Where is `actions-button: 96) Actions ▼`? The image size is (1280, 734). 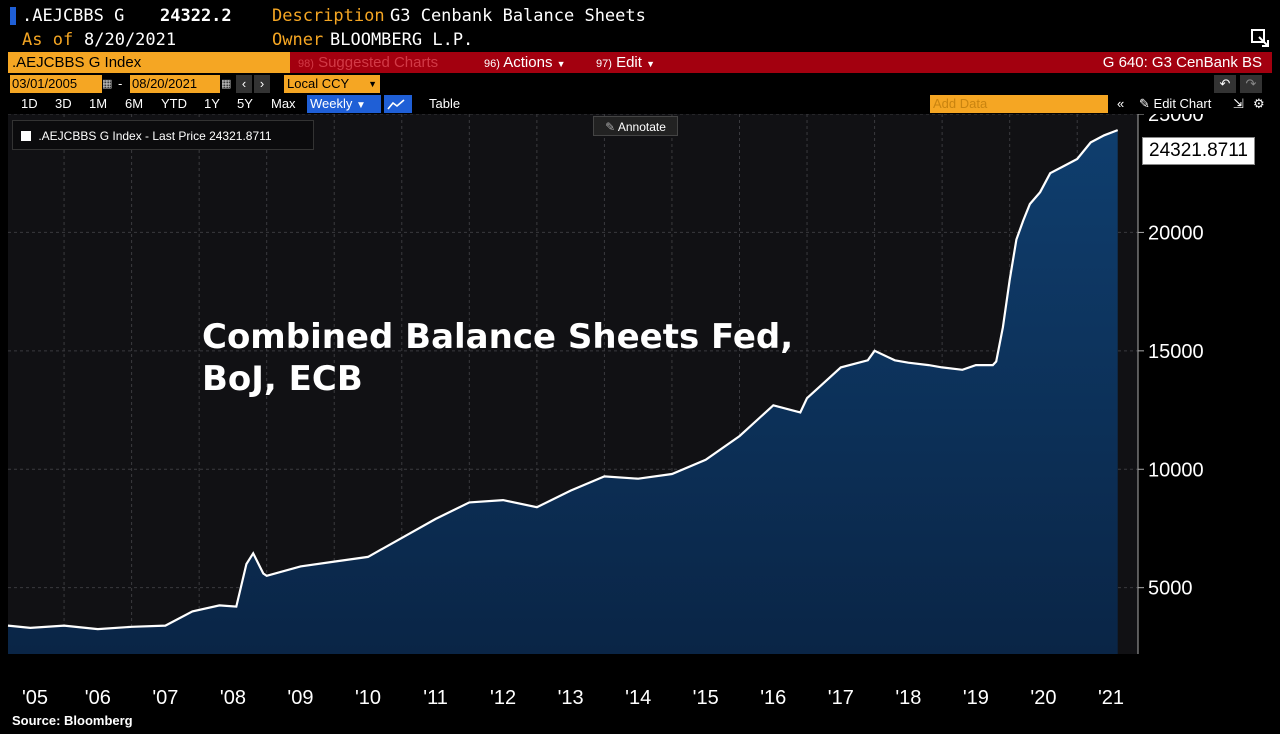
actions-button: 96) Actions ▼ is located at coordinates (533, 62).